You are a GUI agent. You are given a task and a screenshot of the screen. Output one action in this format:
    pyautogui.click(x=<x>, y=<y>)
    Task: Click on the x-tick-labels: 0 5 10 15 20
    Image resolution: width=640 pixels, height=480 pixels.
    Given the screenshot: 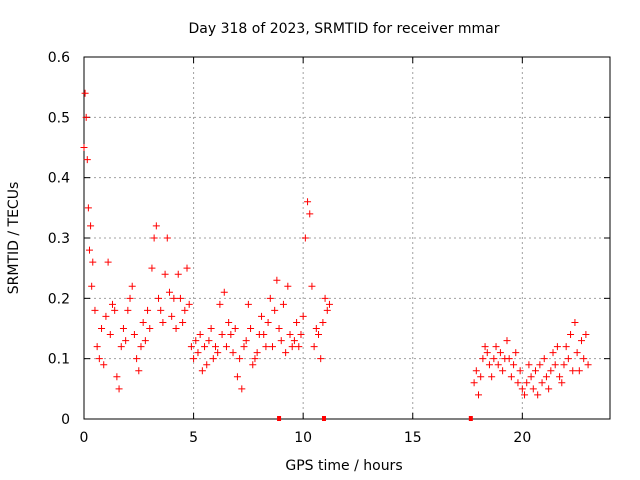 What is the action you would take?
    pyautogui.click(x=306, y=438)
    